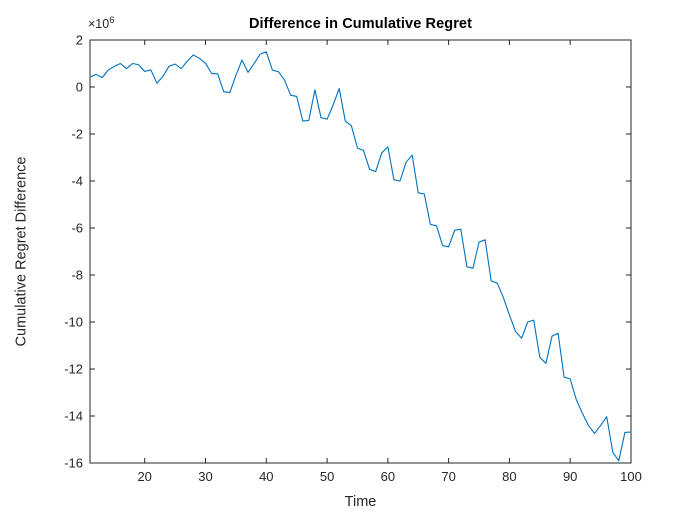 This screenshot has width=700, height=525. Describe the element at coordinates (73, 416) in the screenshot. I see `y-tick-label: -14` at that location.